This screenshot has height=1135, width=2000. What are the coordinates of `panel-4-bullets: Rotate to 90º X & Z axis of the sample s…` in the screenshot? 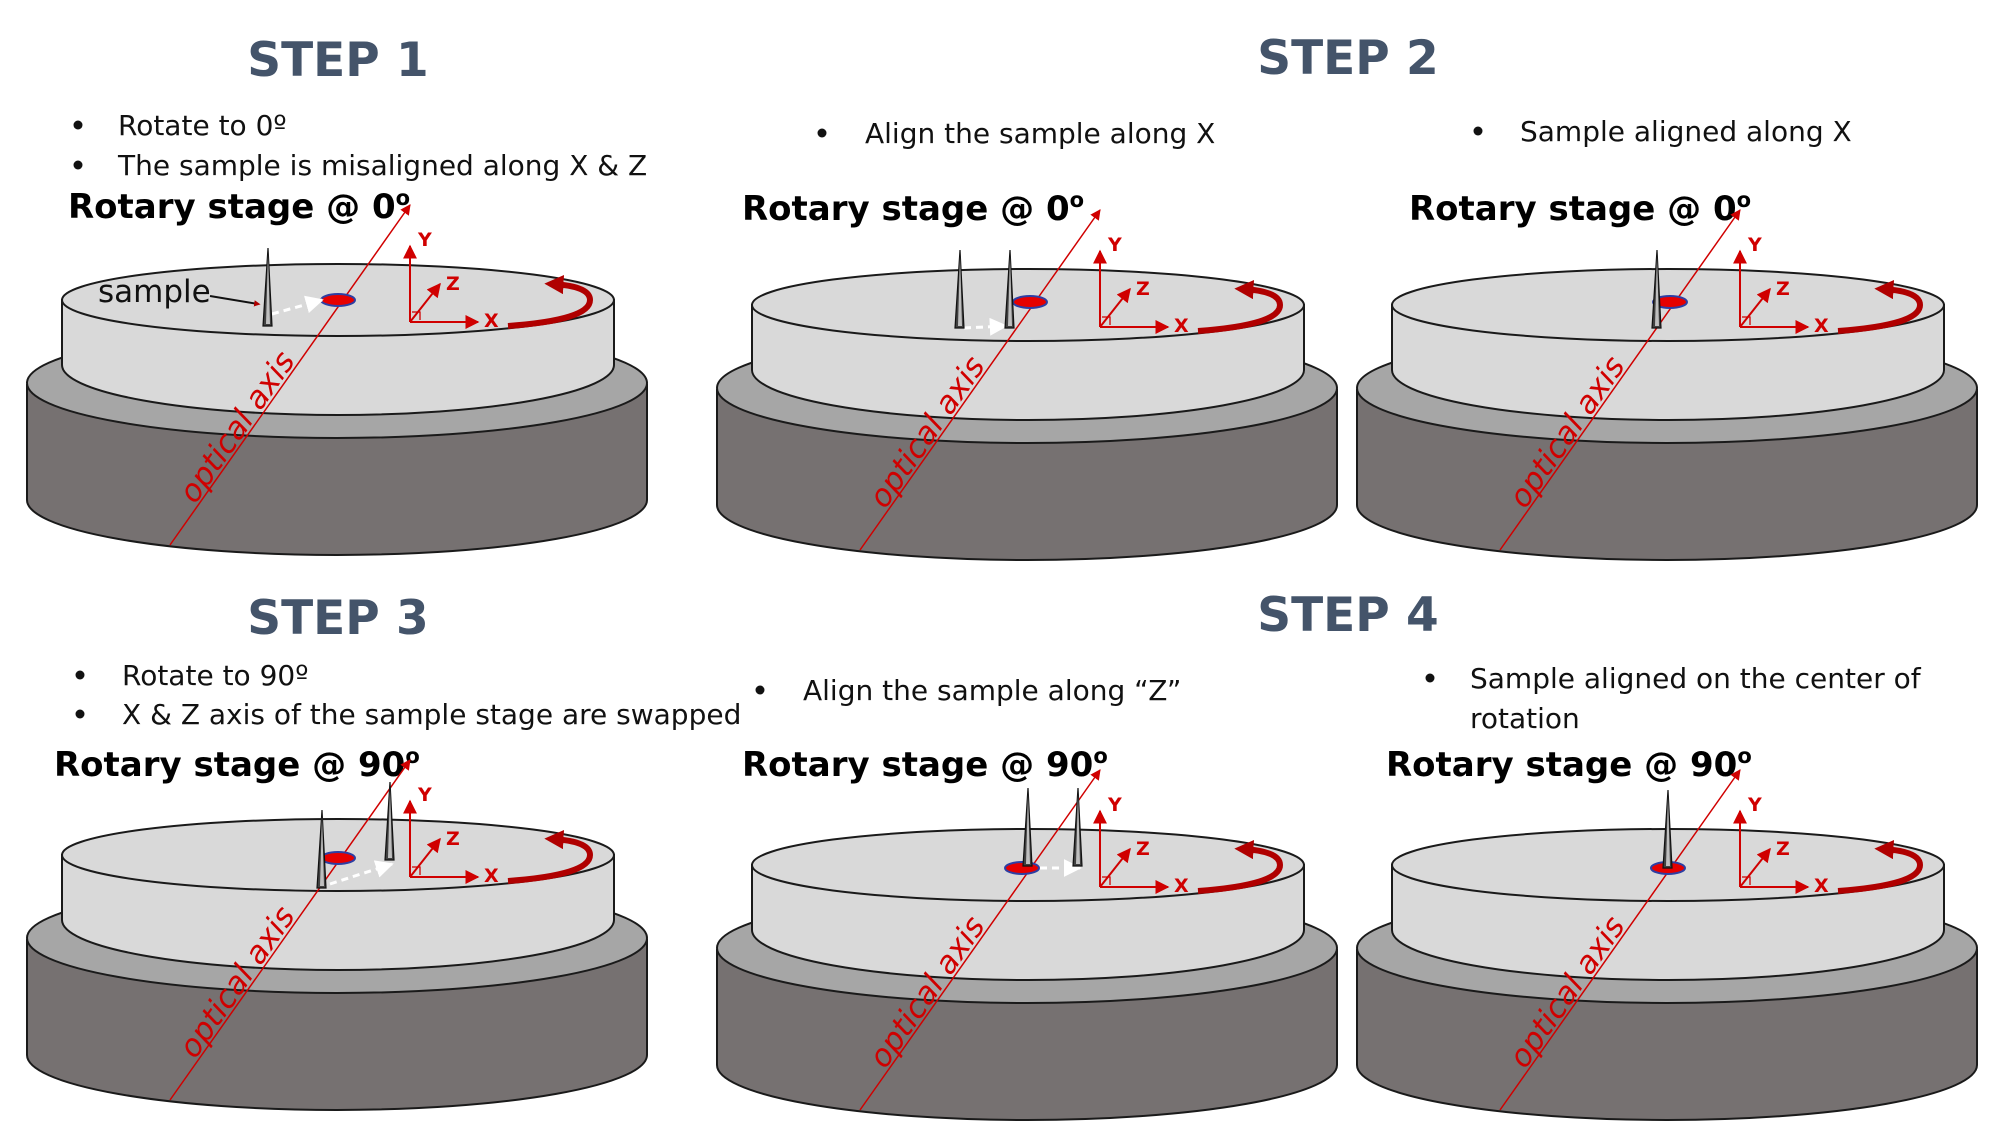 It's located at (408, 695).